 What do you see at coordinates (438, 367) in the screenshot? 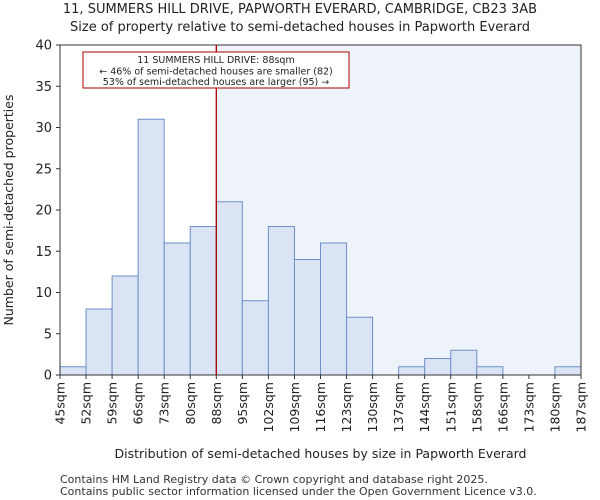
I see `bar-144sqm` at bounding box center [438, 367].